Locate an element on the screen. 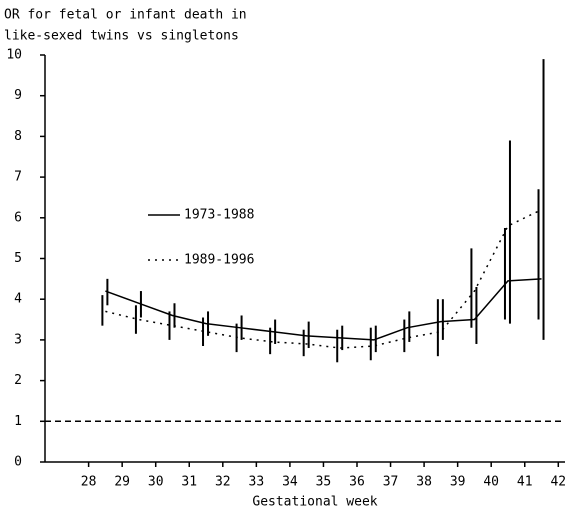 The width and height of the screenshot is (575, 511). x-tick-label: 38 is located at coordinates (424, 482).